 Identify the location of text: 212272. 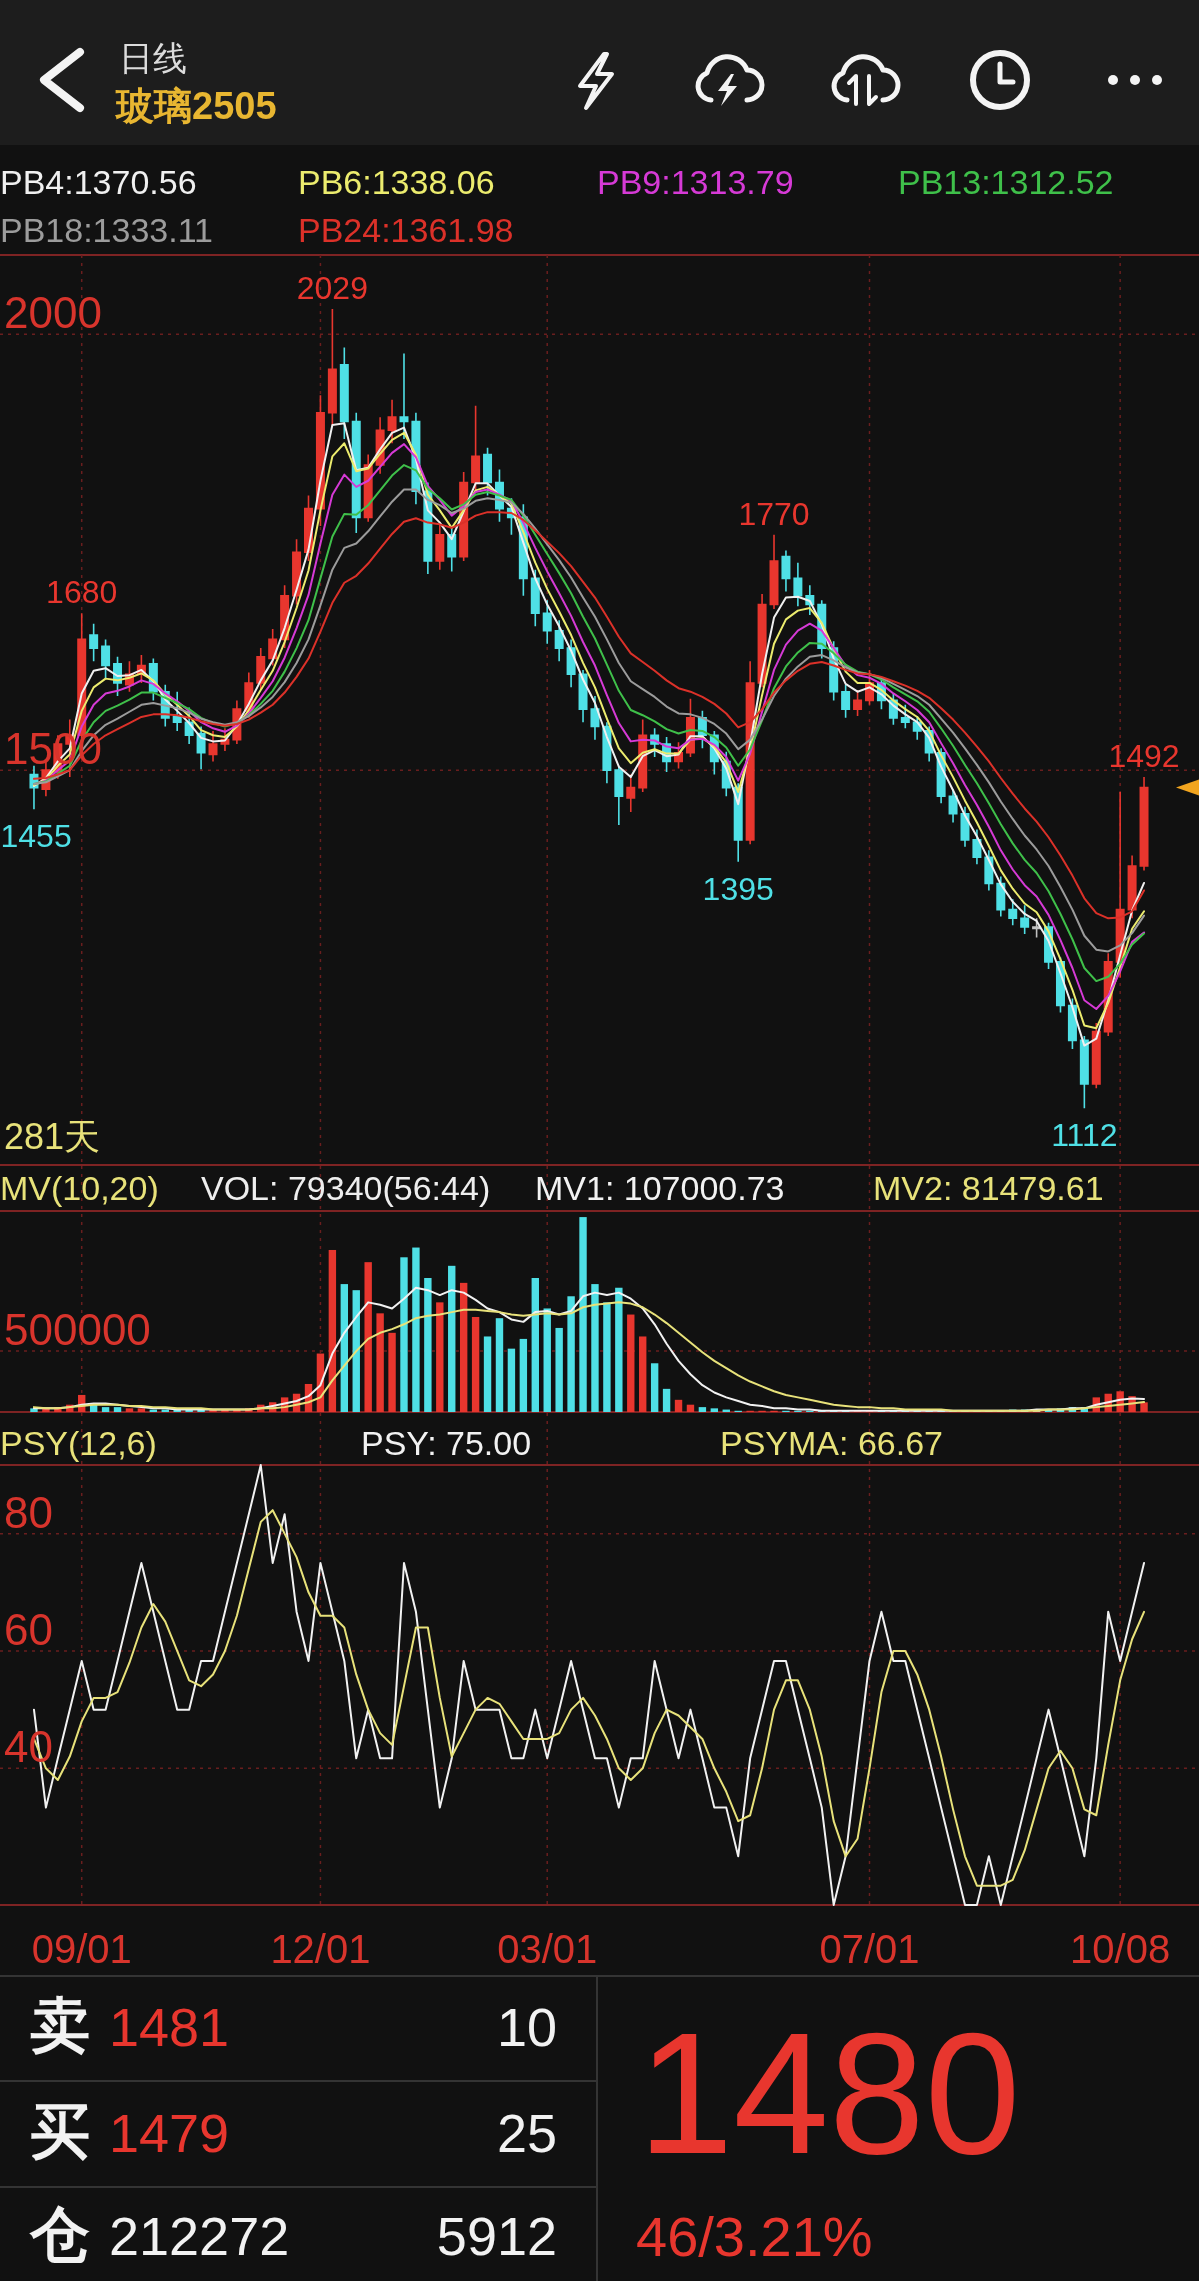
(199, 2236).